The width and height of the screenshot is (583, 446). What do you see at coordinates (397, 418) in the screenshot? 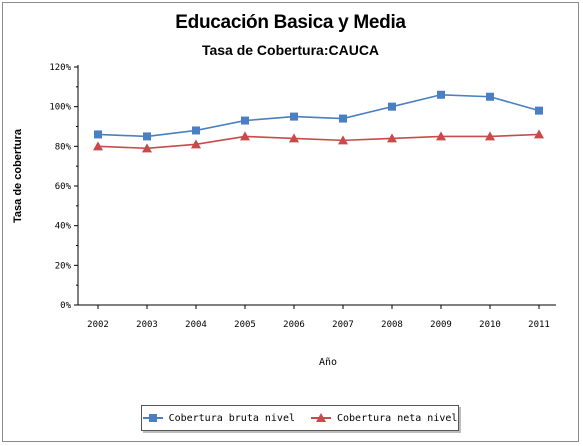
I see `legend-label-neta: Cobertura neta nivel` at bounding box center [397, 418].